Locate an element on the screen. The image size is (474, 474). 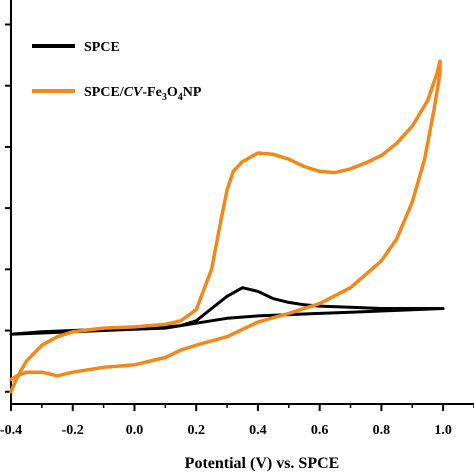
legend-label-spce-cv-fe3o4np: SPCE/CV-Fe3O4NP is located at coordinates (143, 94).